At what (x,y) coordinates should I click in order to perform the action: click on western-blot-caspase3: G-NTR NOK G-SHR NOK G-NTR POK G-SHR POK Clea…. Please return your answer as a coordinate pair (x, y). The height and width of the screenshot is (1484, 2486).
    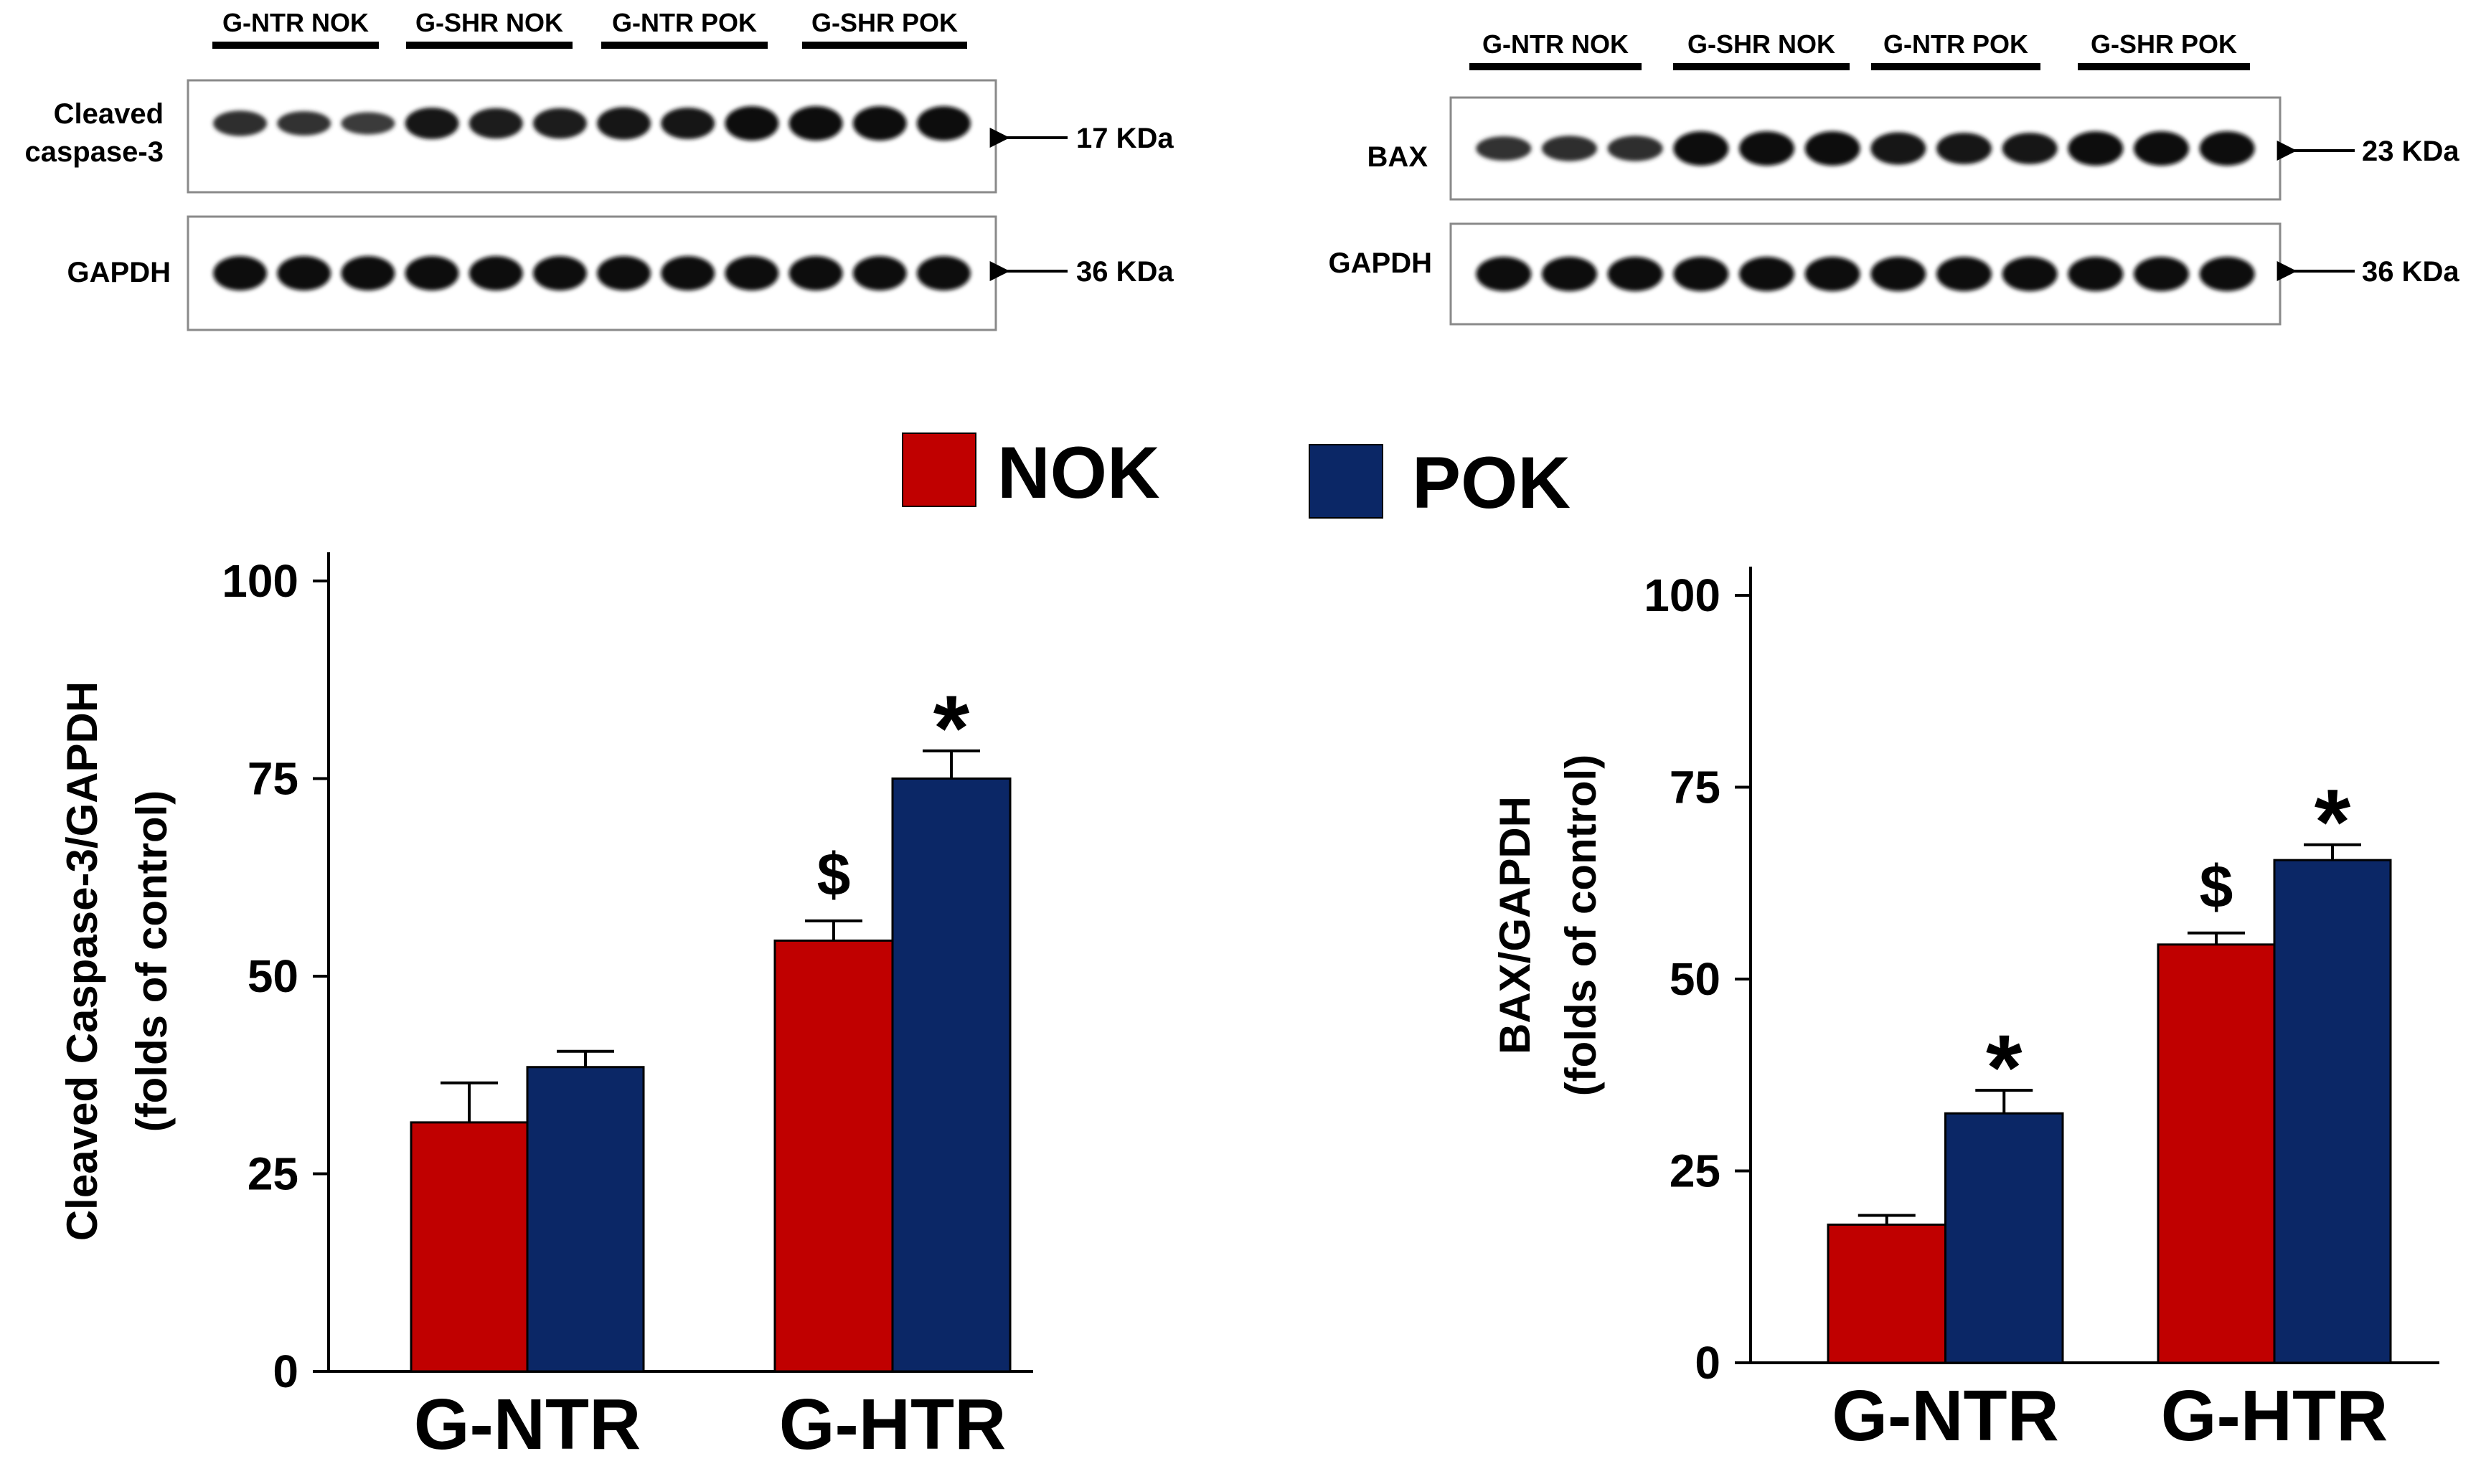
    Looking at the image, I should click on (600, 169).